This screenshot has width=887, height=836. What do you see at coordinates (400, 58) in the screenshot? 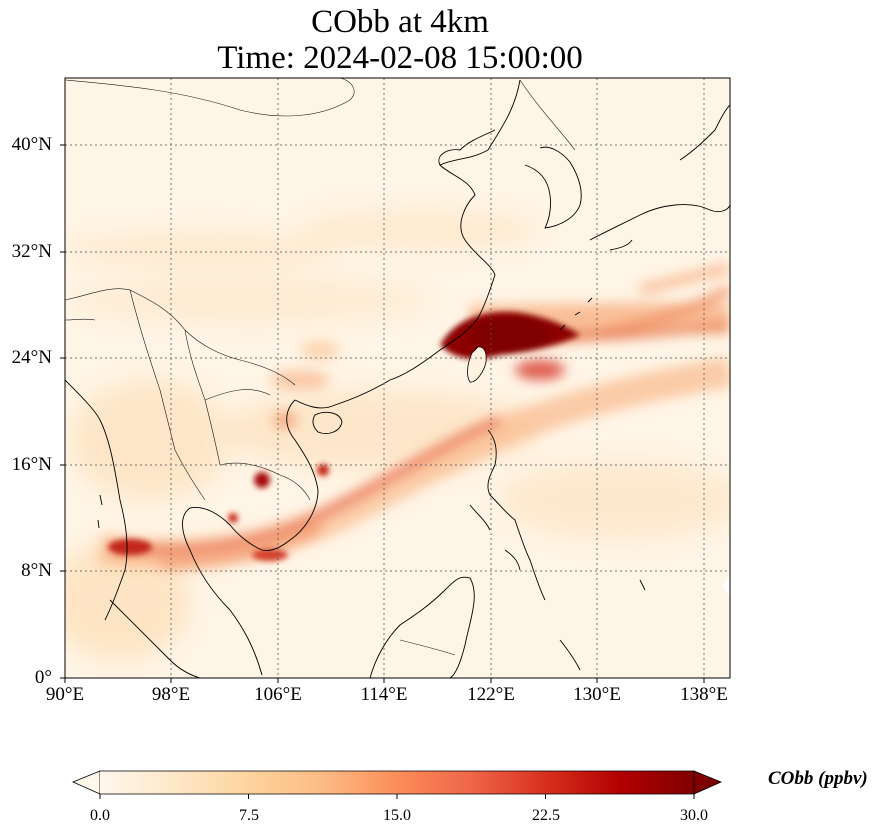
I see `map-title-line2: Time: 2024-02-08 15:00:00` at bounding box center [400, 58].